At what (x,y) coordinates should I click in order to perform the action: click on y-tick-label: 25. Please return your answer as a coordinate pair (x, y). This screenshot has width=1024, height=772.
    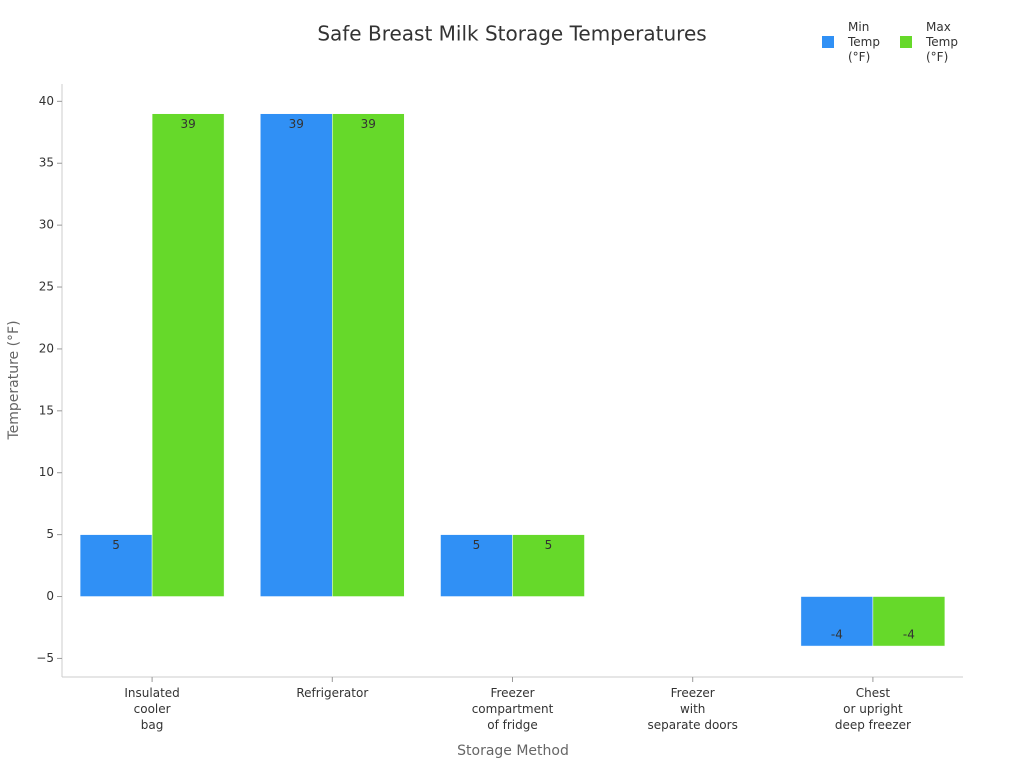
    Looking at the image, I should click on (46, 287).